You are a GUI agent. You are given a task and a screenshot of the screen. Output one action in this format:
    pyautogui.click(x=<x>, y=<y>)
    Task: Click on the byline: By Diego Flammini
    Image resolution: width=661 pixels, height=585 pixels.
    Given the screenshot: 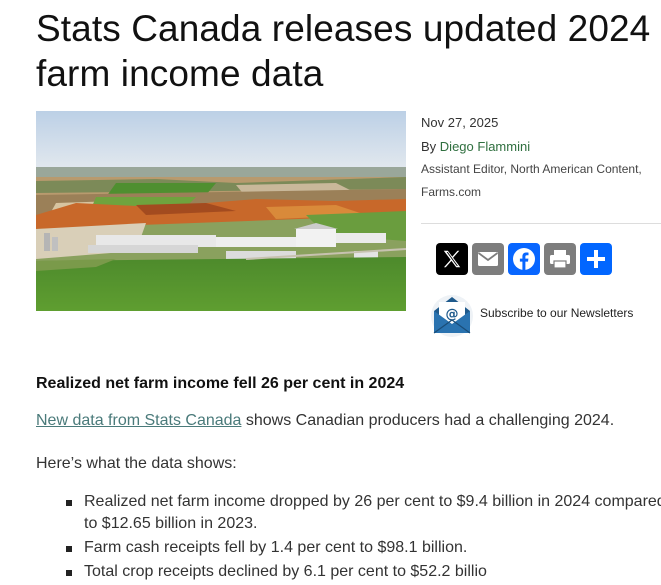 What is the action you would take?
    pyautogui.click(x=541, y=147)
    